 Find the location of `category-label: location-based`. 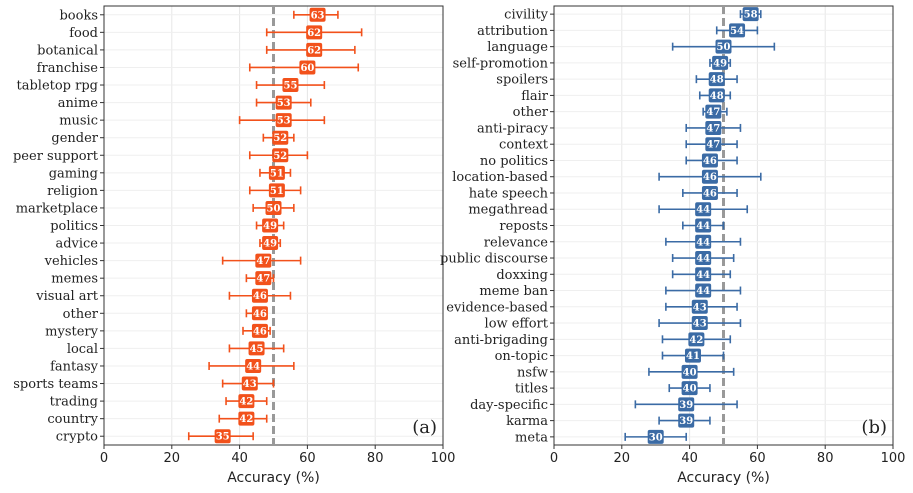

category-label: location-based is located at coordinates (500, 177).